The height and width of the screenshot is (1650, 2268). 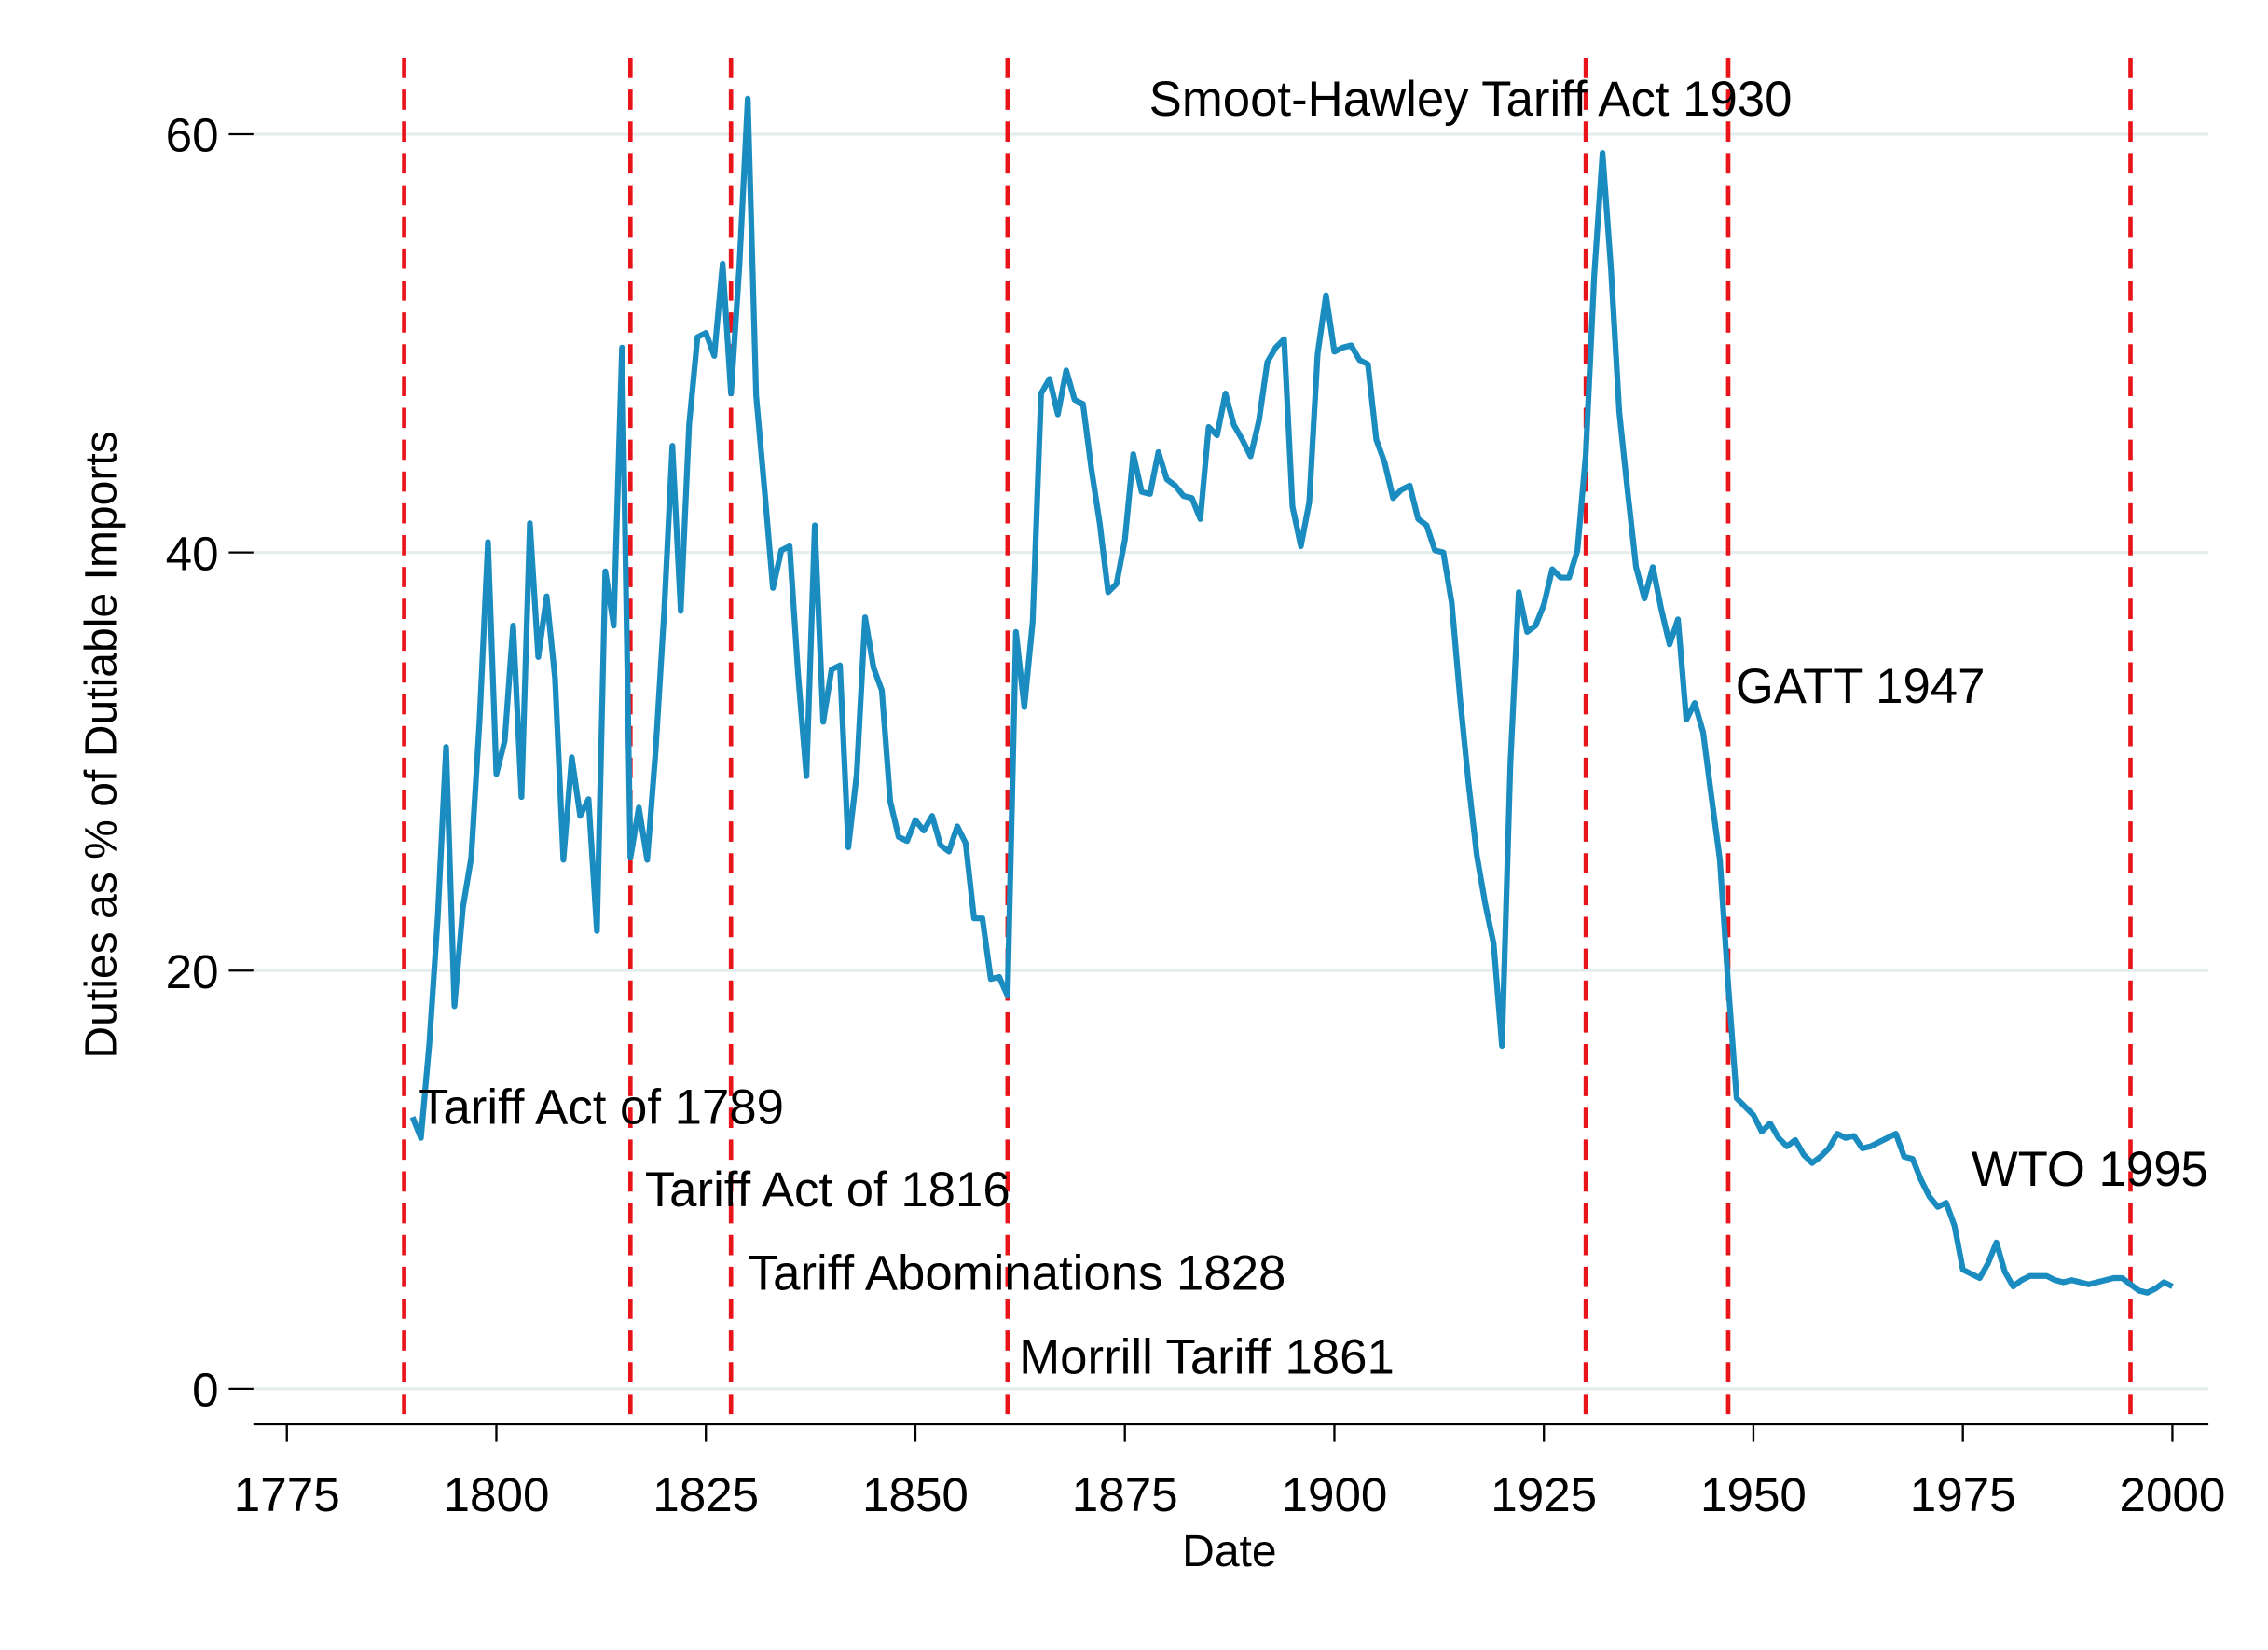 I want to click on annotation: WTO 1995, so click(x=2090, y=1169).